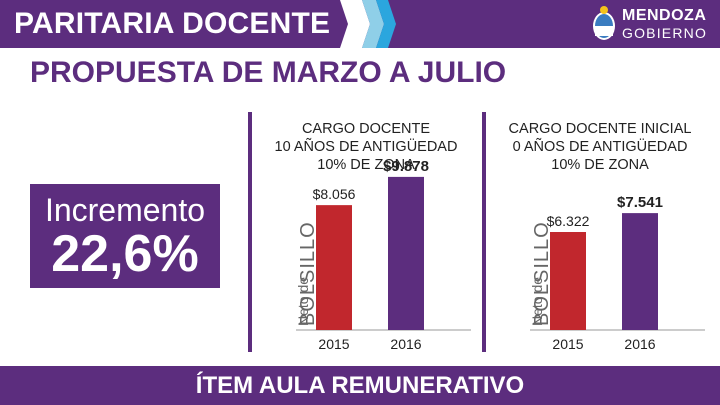 The width and height of the screenshot is (720, 405). I want to click on divider-middle, so click(484, 232).